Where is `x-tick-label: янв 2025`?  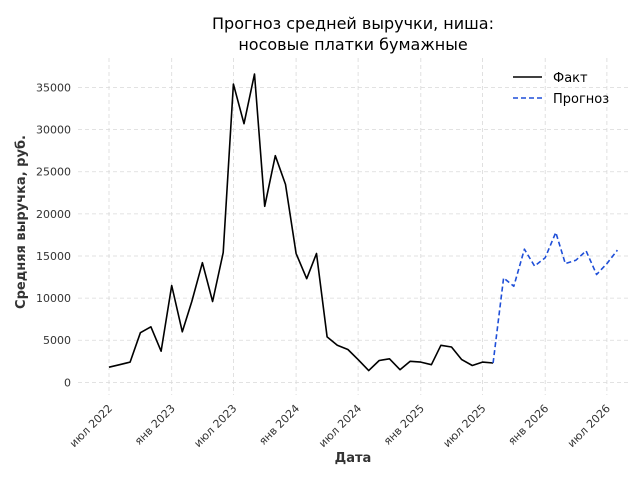 x-tick-label: янв 2025 is located at coordinates (404, 425).